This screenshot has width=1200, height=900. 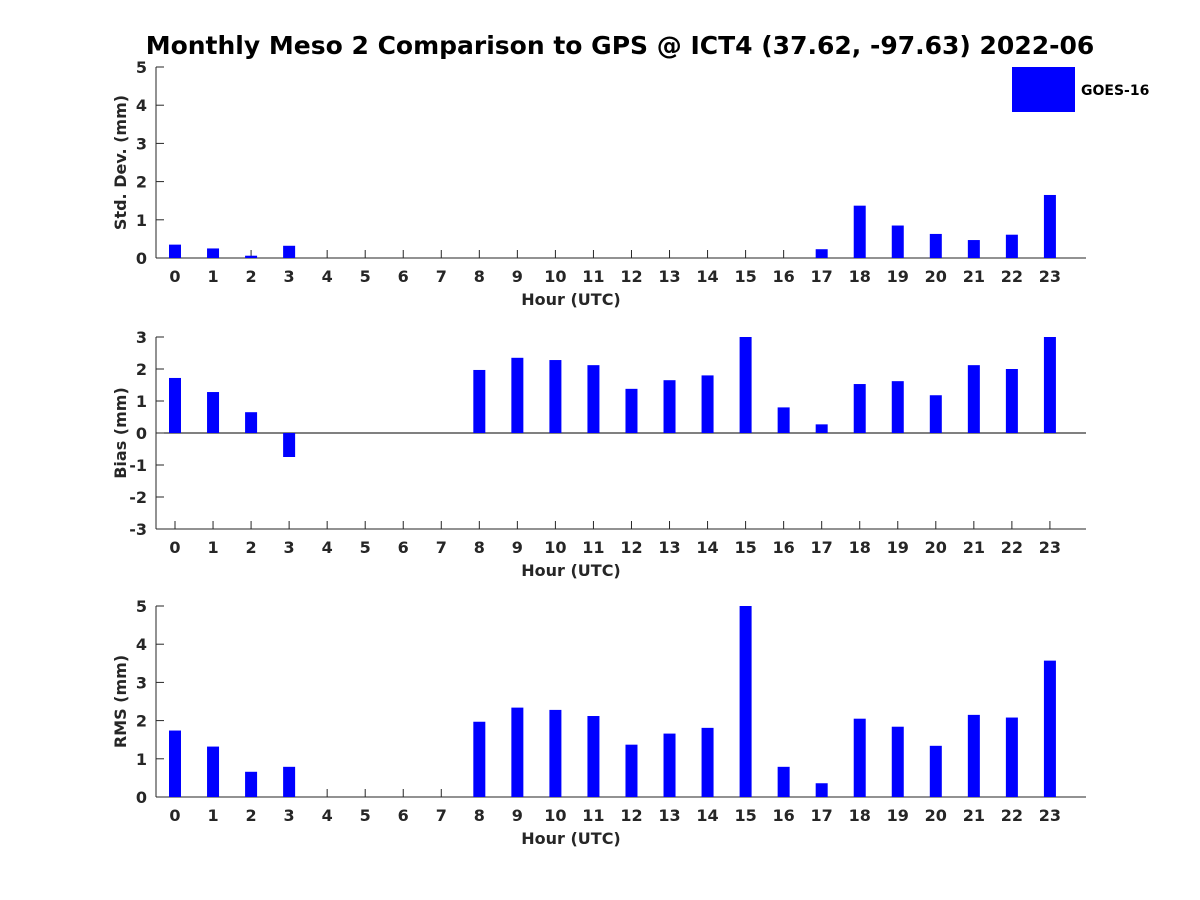 I want to click on std-dev-xtick-label: 1, so click(x=212, y=276).